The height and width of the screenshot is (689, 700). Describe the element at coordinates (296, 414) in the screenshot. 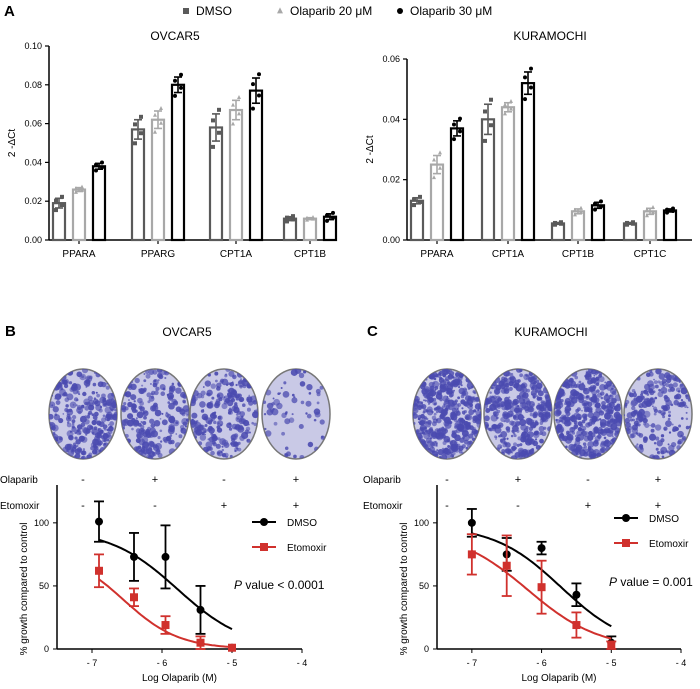

I see `culture-plate` at that location.